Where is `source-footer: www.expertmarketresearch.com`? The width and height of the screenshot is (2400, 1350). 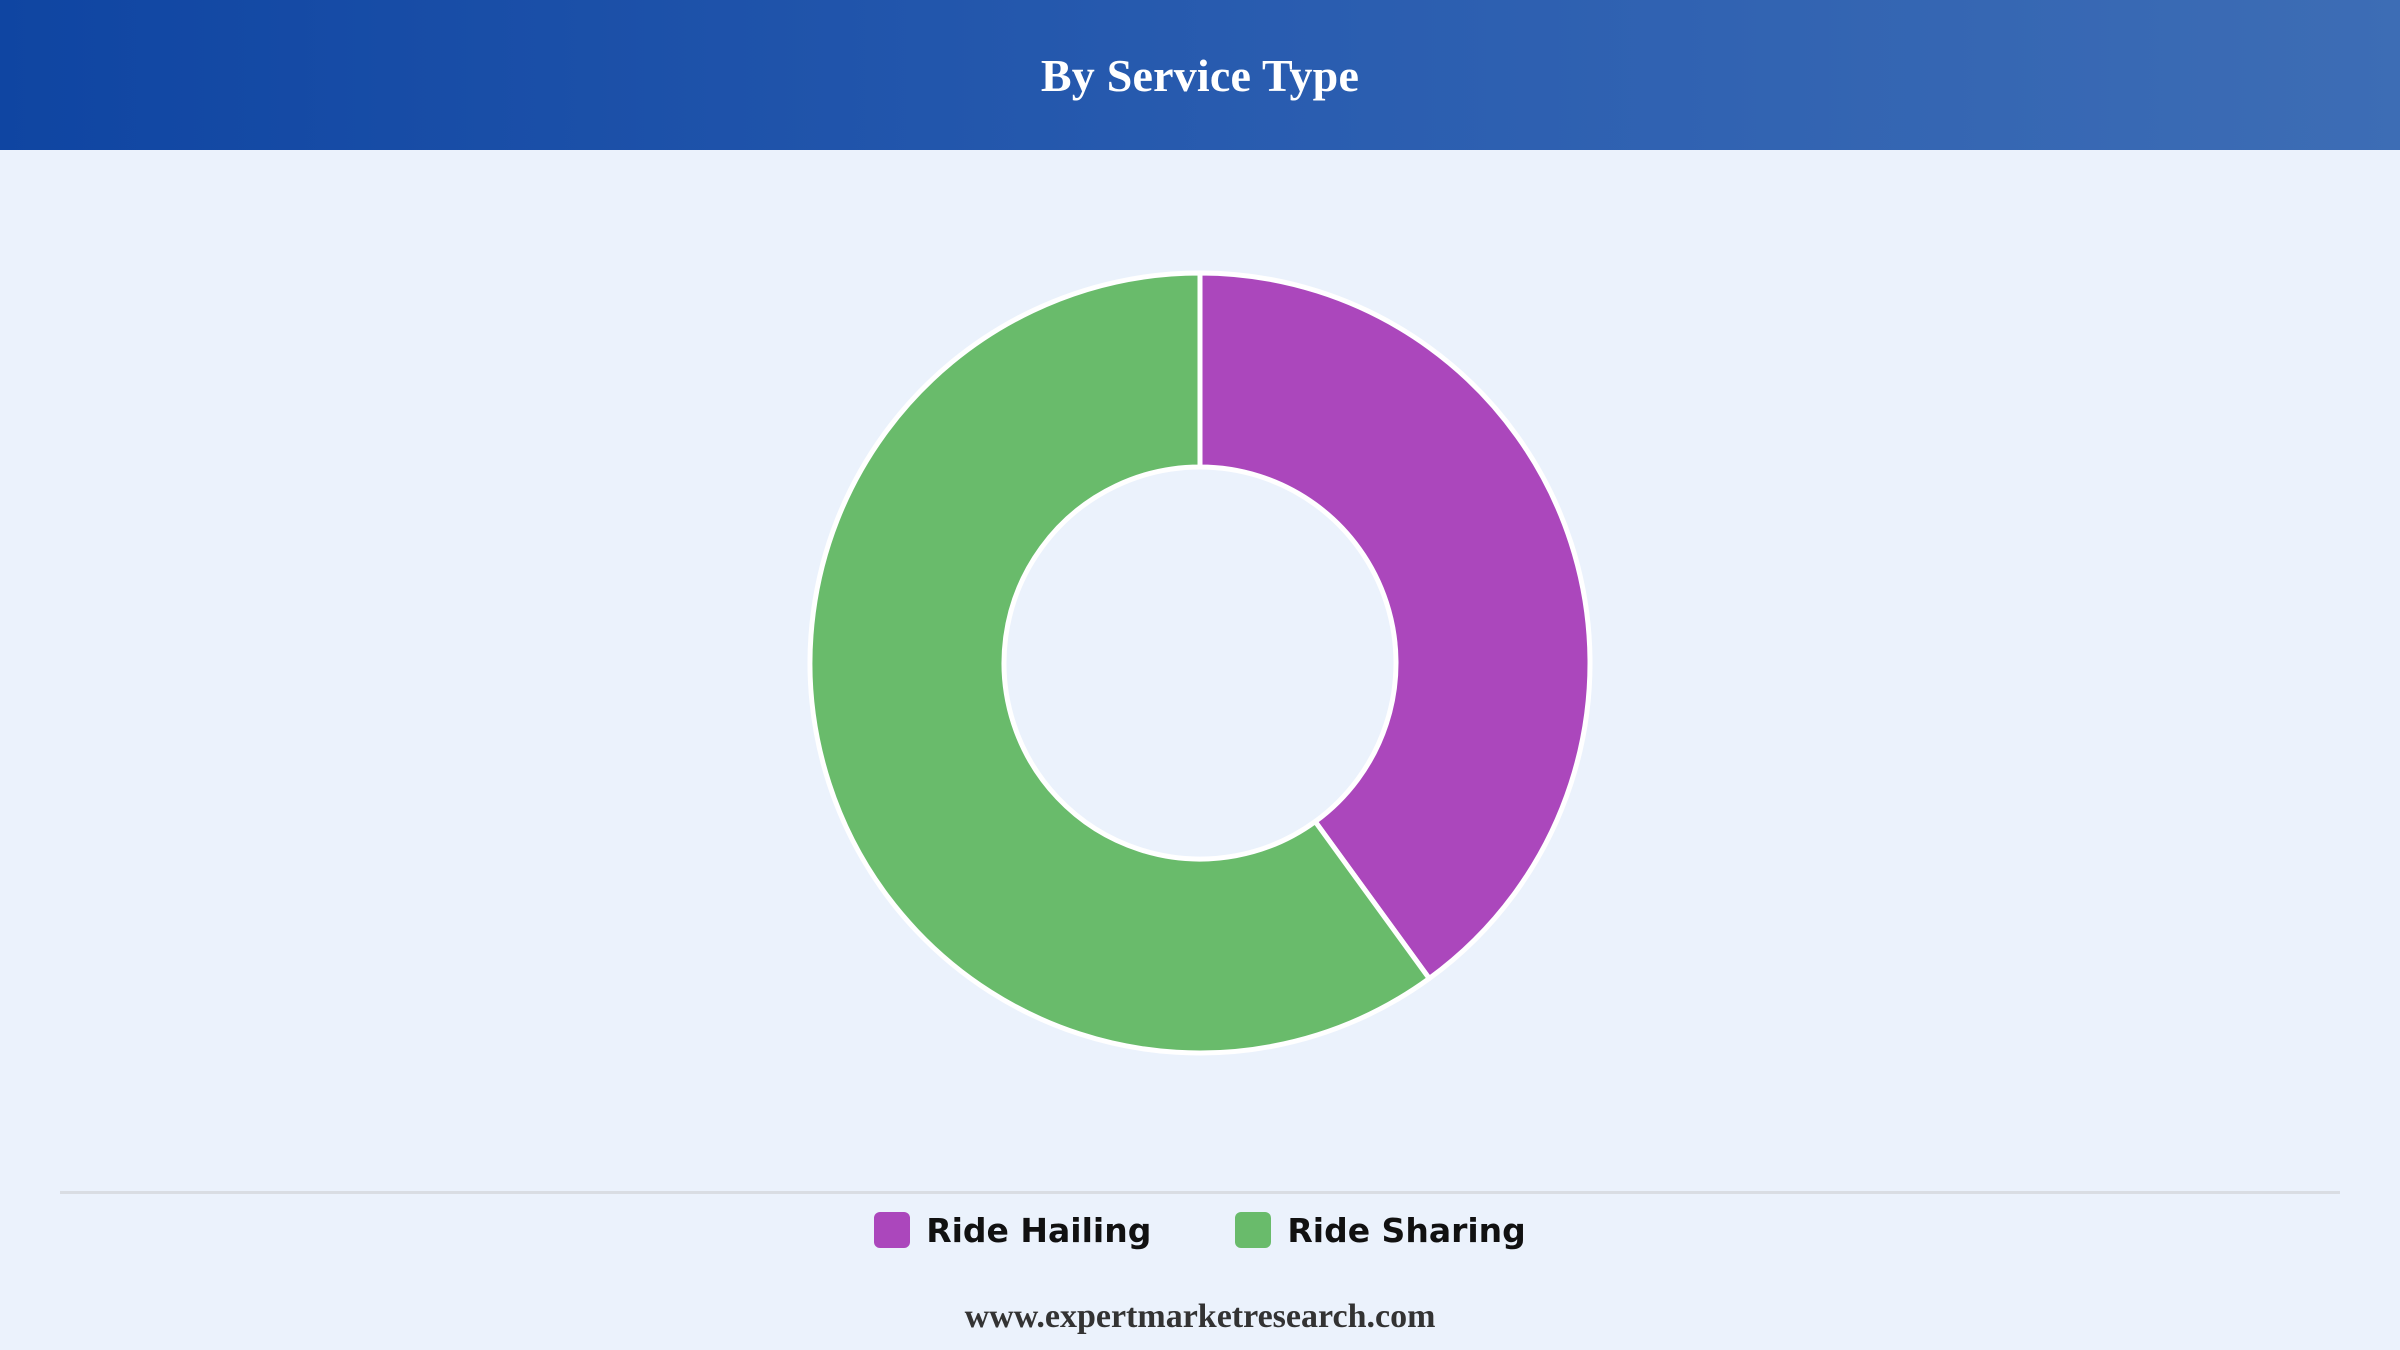 source-footer: www.expertmarketresearch.com is located at coordinates (1200, 1316).